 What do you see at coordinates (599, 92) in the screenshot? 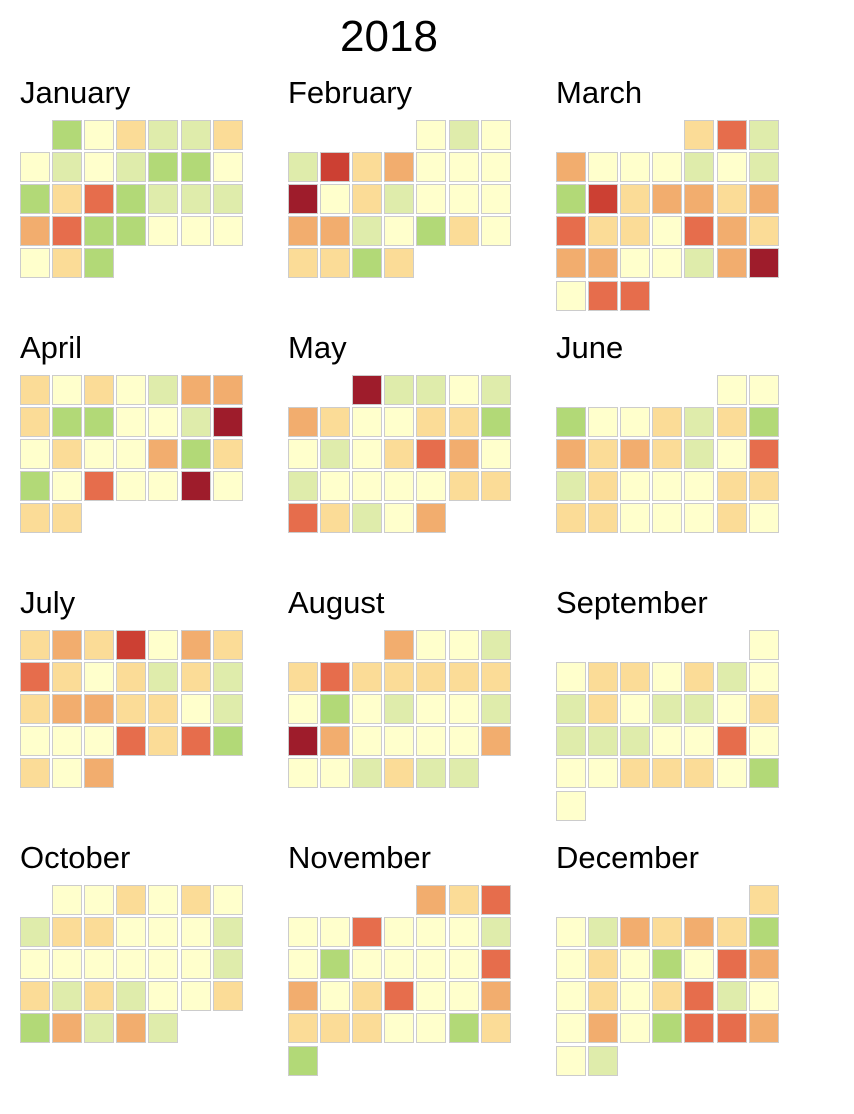
I see `month-label: March` at bounding box center [599, 92].